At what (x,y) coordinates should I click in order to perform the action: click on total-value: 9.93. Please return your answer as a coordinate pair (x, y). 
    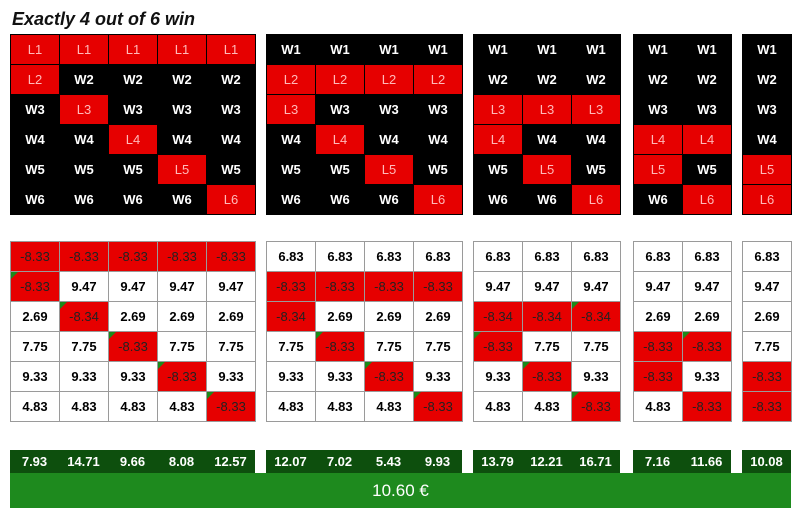
    Looking at the image, I should click on (437, 461).